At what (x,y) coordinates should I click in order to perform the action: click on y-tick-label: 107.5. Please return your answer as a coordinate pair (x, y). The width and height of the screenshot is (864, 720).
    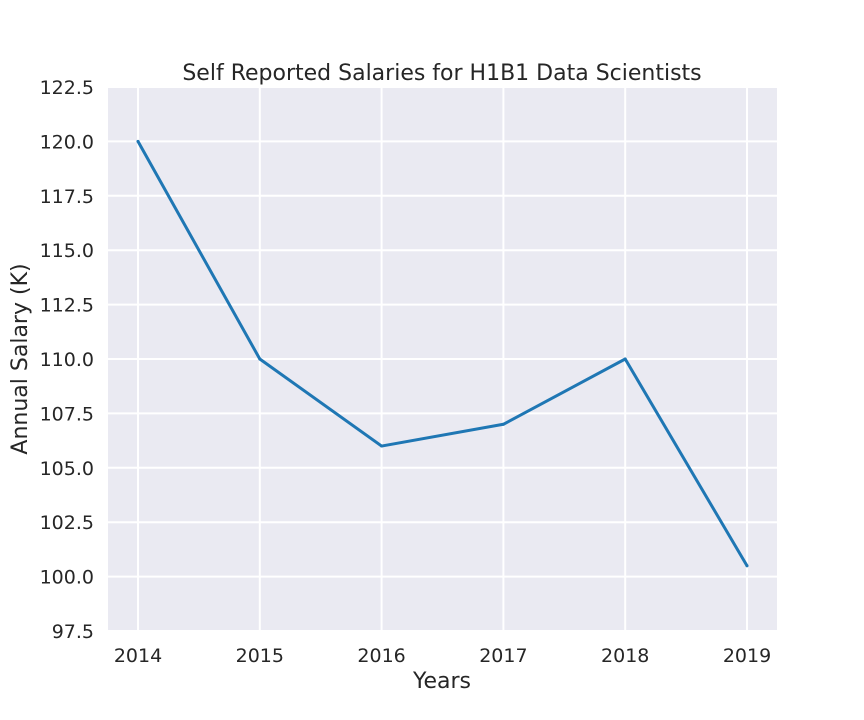
    Looking at the image, I should click on (67, 414).